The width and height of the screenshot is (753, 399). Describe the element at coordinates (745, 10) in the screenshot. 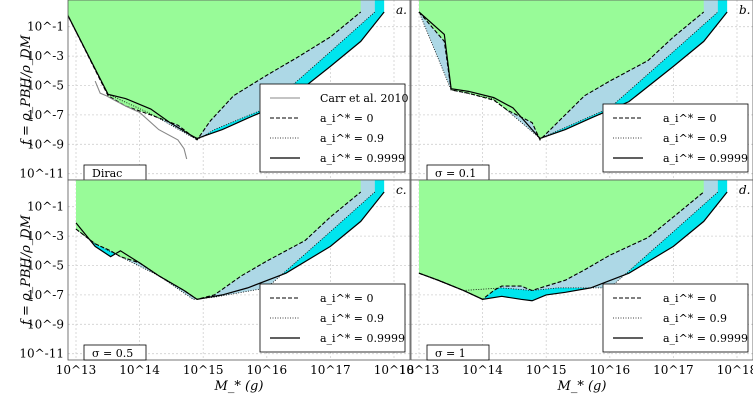

I see `panel-letter: b.` at that location.